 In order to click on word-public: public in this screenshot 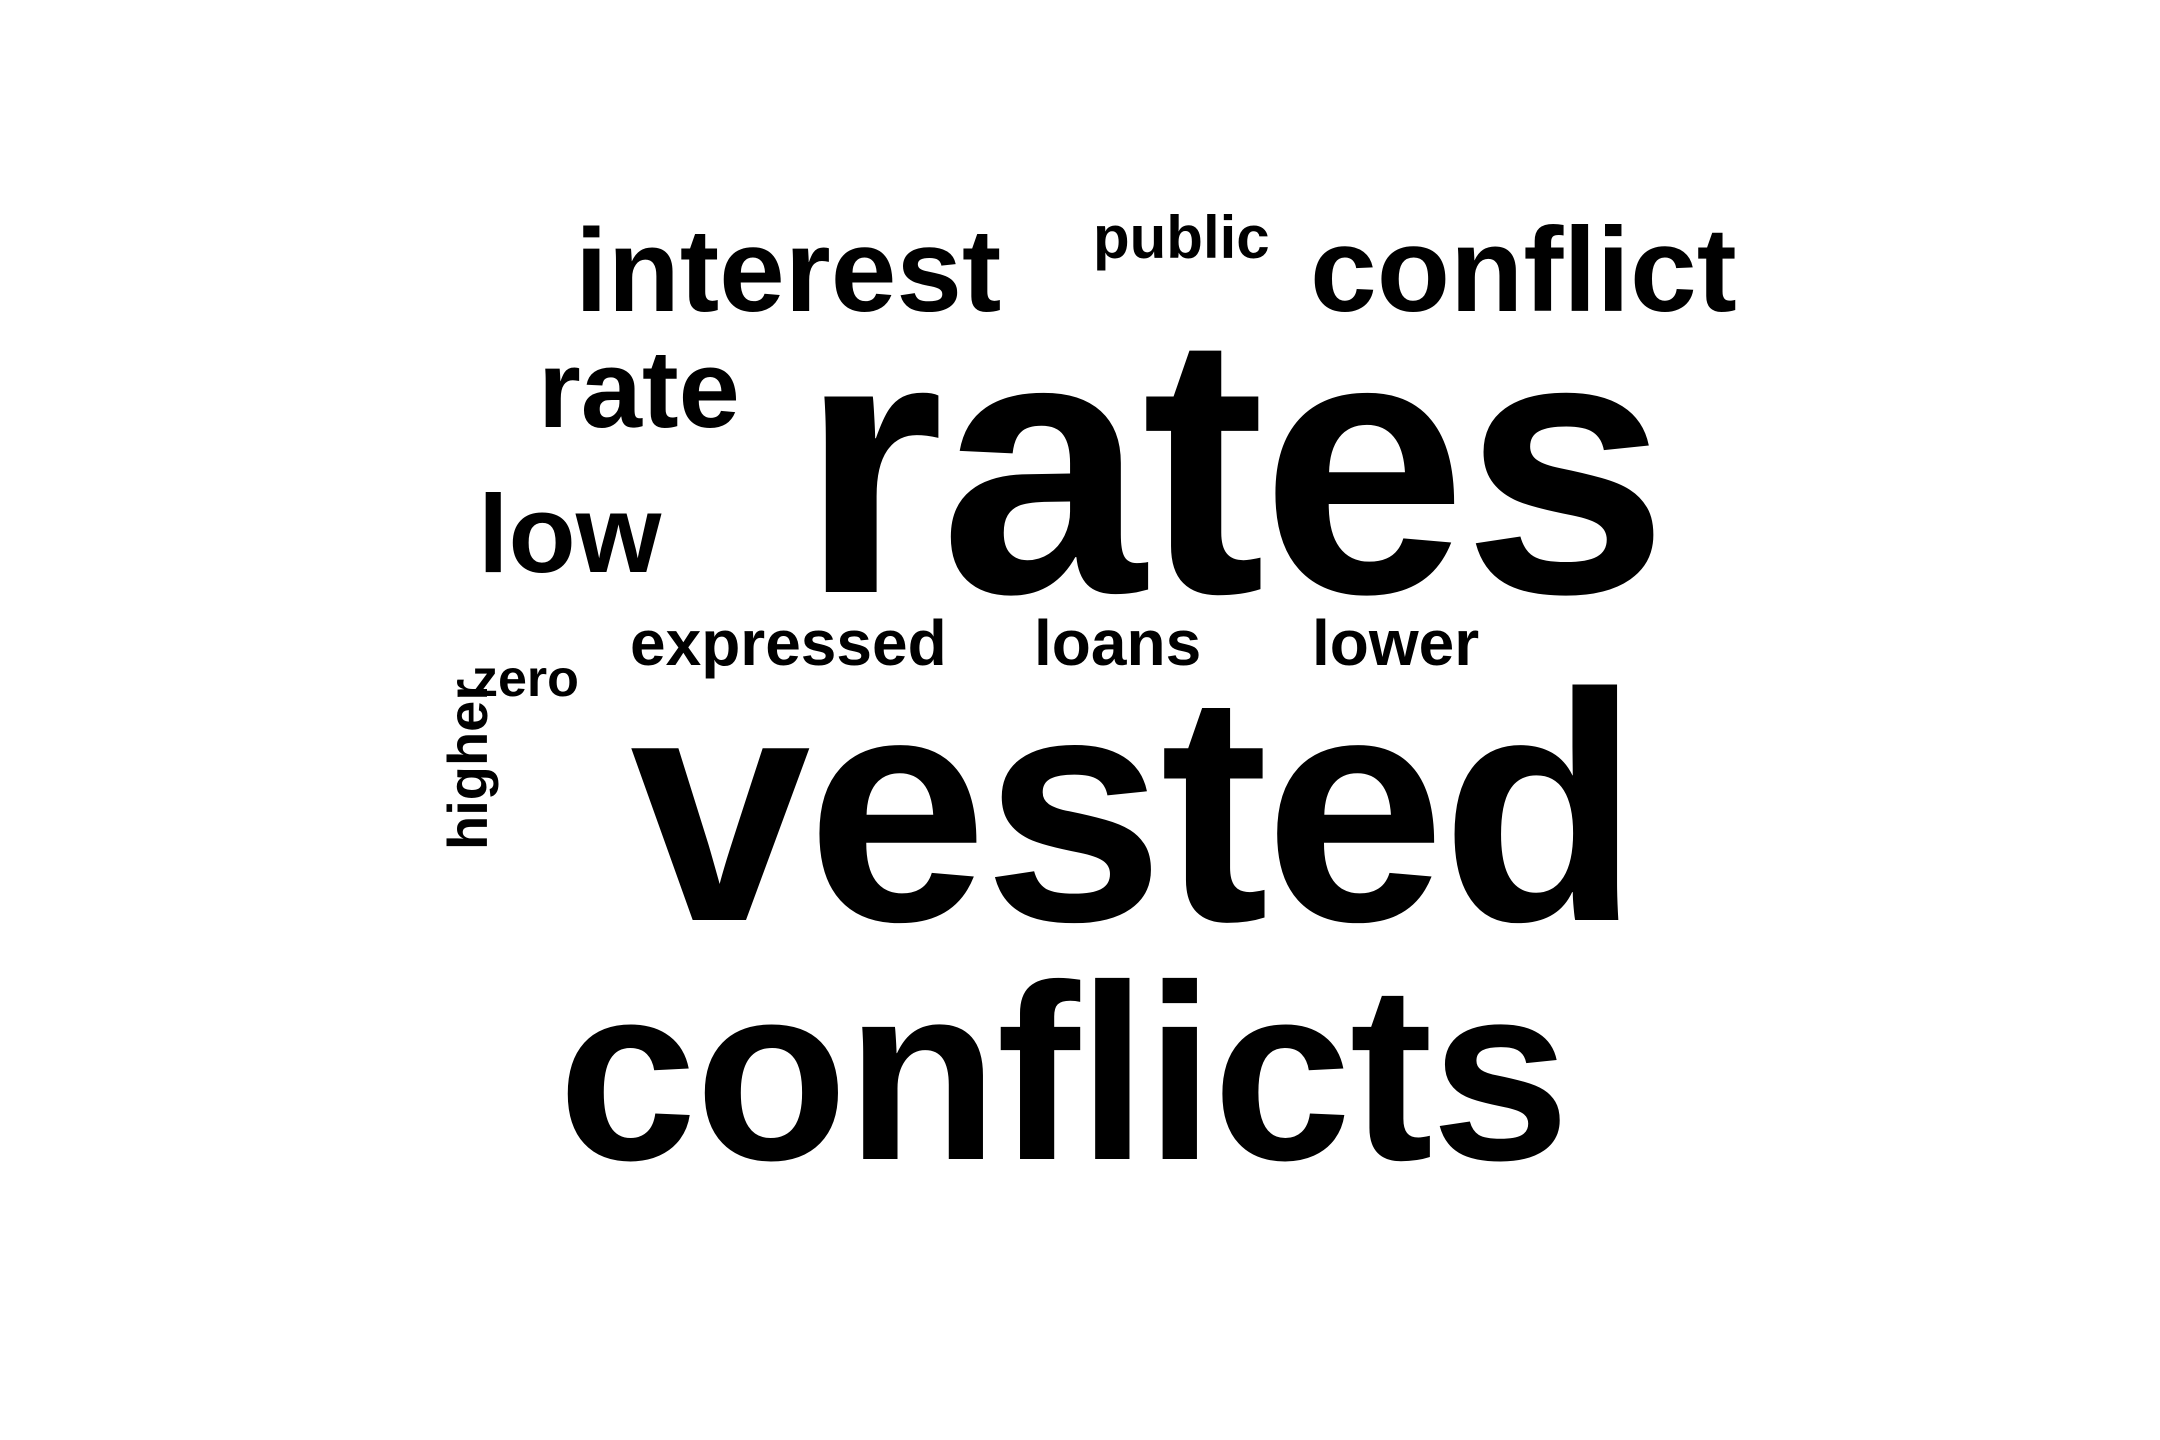, I will do `click(1181, 237)`.